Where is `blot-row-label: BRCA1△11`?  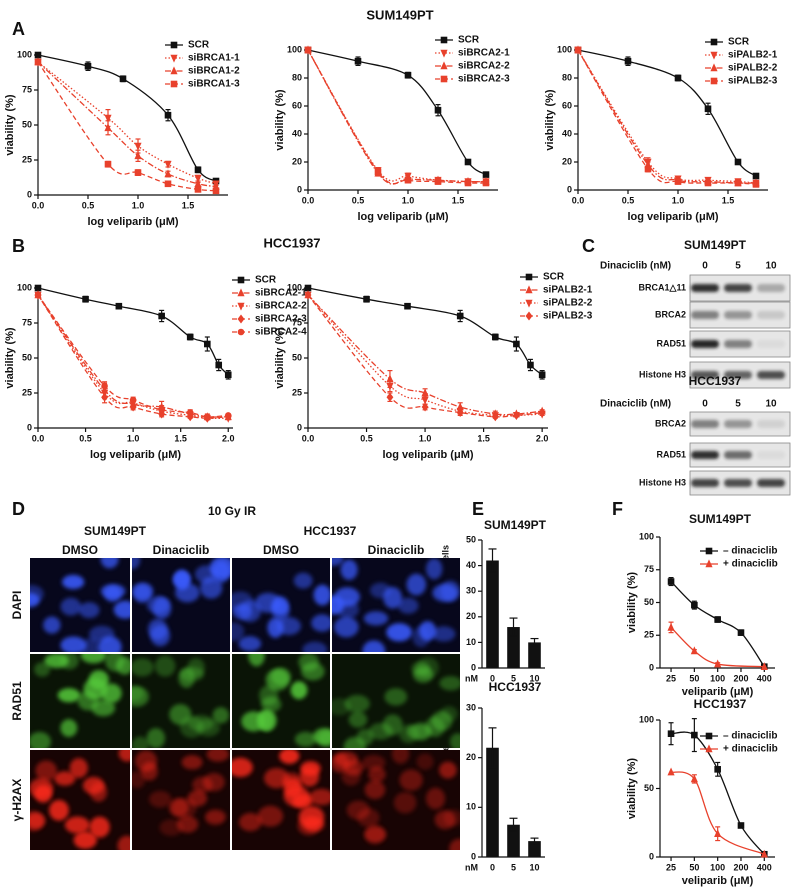 blot-row-label: BRCA1△11 is located at coordinates (662, 287).